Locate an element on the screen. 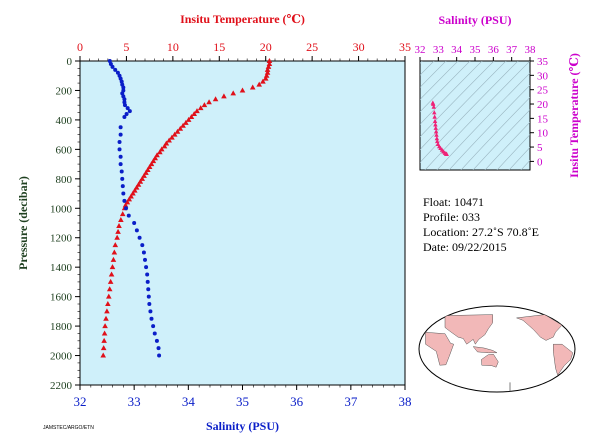 Image resolution: width=601 pixels, height=448 pixels. temperature-tick-label: 15 is located at coordinates (219, 47).